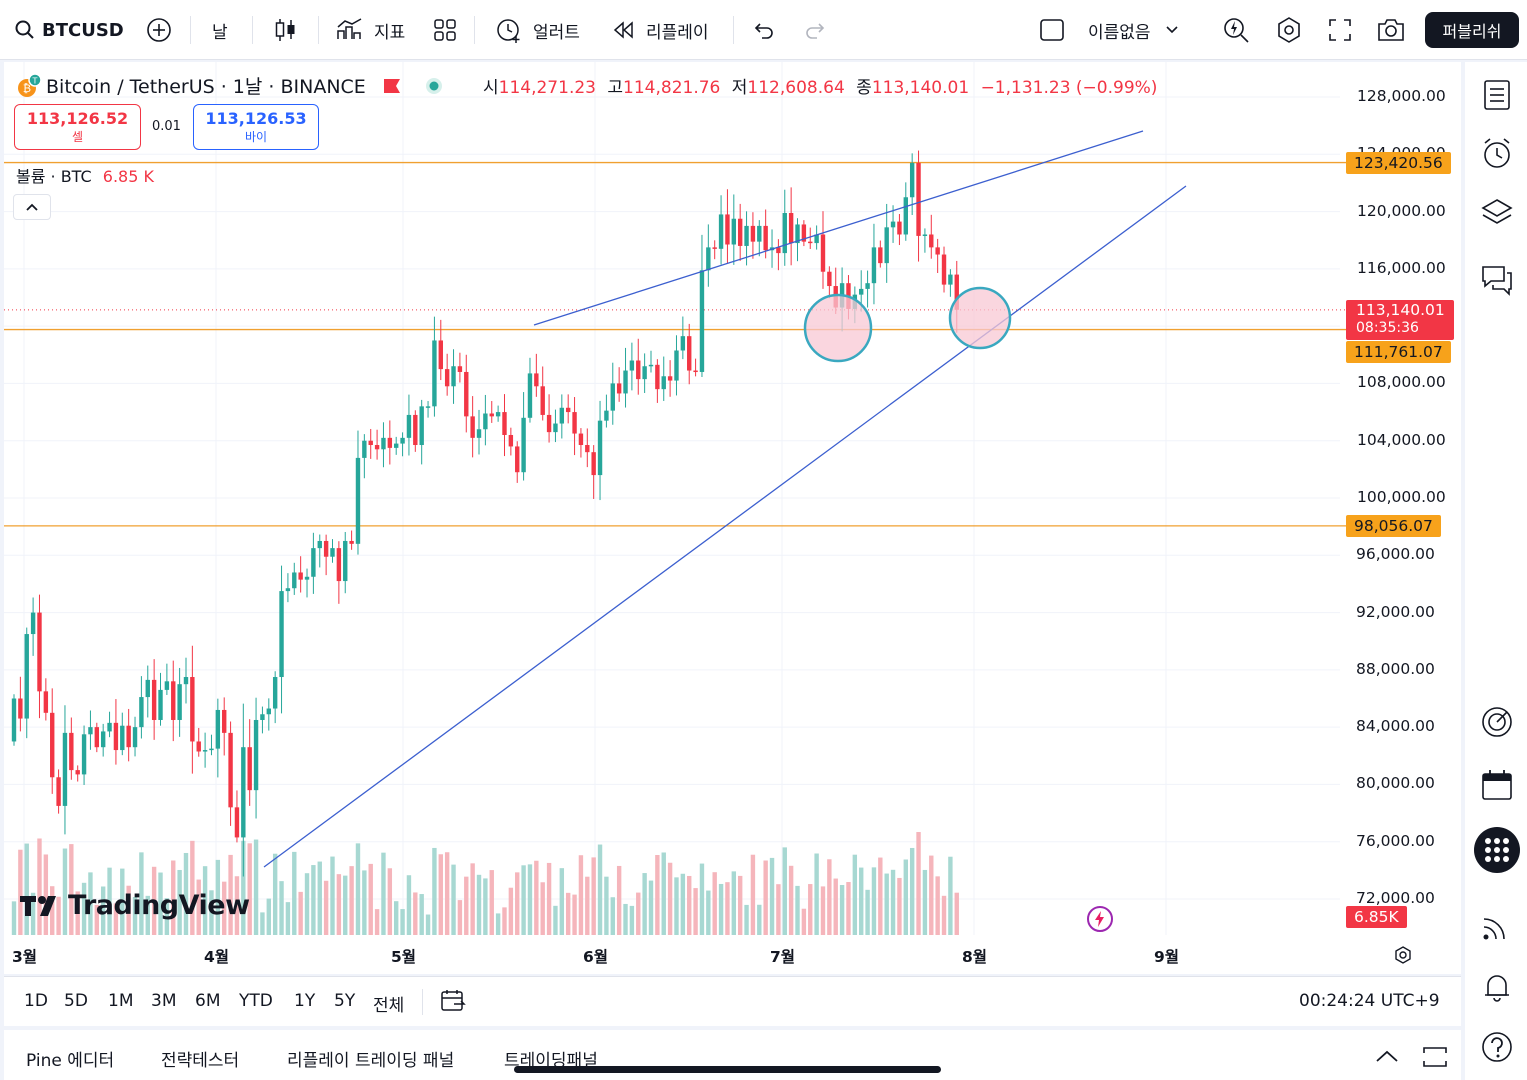 The image size is (1527, 1080). Describe the element at coordinates (208, 1001) in the screenshot. I see `timeframe-6m: 6M` at that location.